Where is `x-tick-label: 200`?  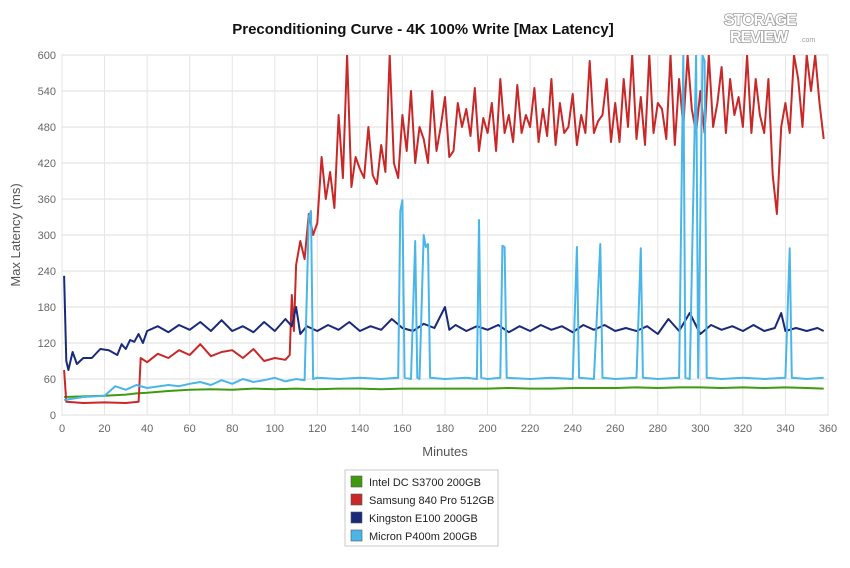 x-tick-label: 200 is located at coordinates (487, 429).